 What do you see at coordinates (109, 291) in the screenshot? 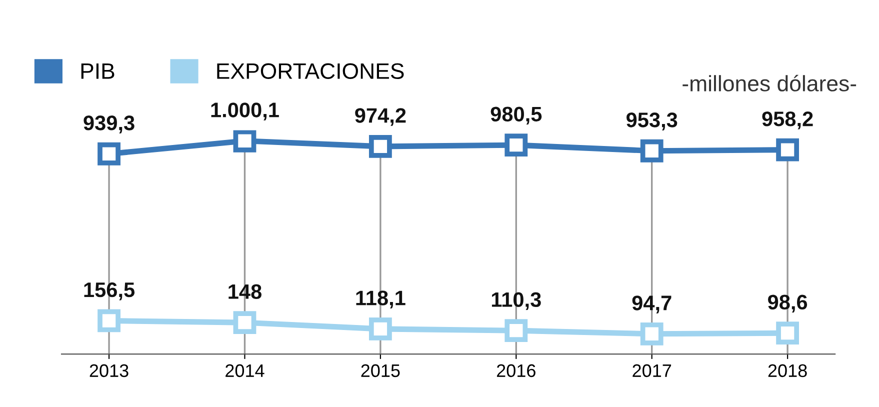
I see `data-label: 156,5` at bounding box center [109, 291].